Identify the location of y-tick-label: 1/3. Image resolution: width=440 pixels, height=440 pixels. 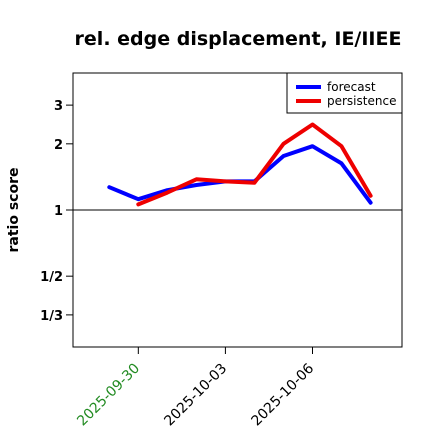
(51, 316).